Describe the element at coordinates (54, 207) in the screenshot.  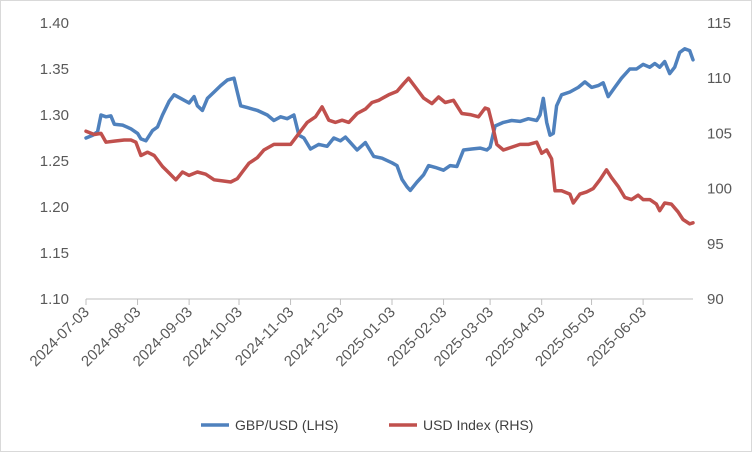
I see `left-tick-label: 1.20` at that location.